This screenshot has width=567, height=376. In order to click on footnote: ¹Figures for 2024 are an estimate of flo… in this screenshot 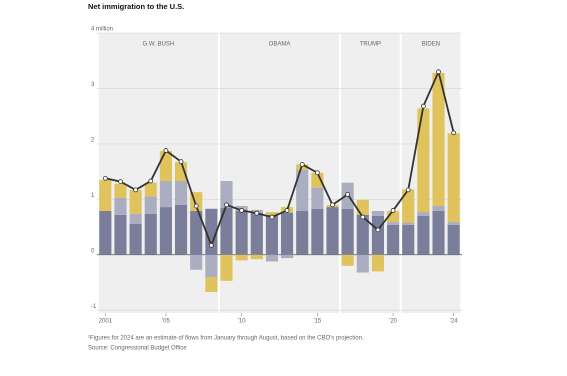, I will do `click(226, 339)`.